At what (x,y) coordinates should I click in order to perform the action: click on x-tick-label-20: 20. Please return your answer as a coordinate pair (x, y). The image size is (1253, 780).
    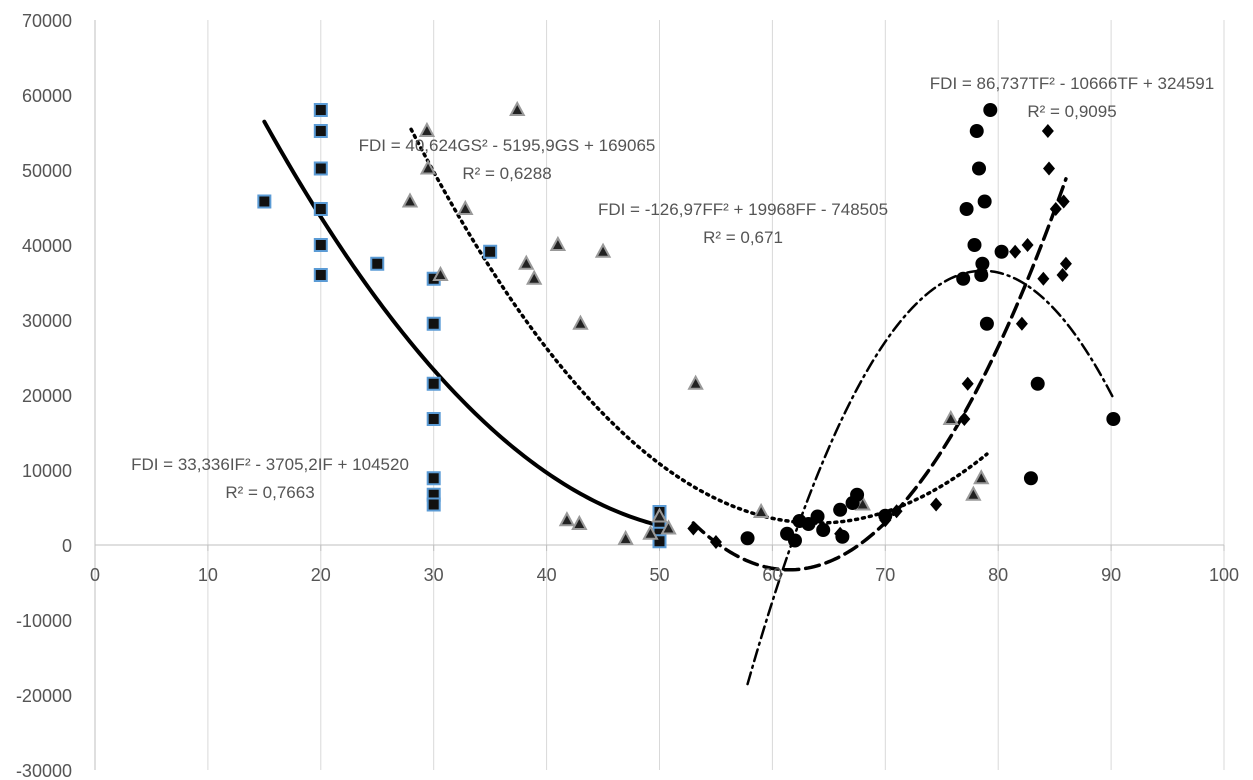
    Looking at the image, I should click on (321, 575).